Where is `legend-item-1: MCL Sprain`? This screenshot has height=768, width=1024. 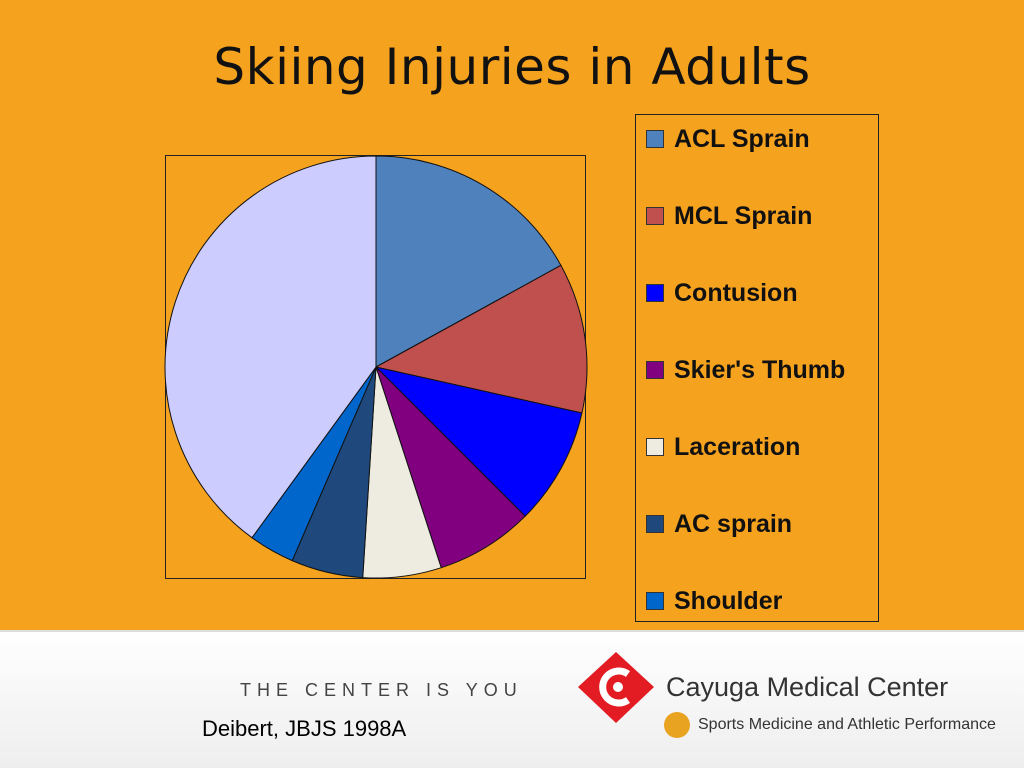 legend-item-1: MCL Sprain is located at coordinates (729, 216).